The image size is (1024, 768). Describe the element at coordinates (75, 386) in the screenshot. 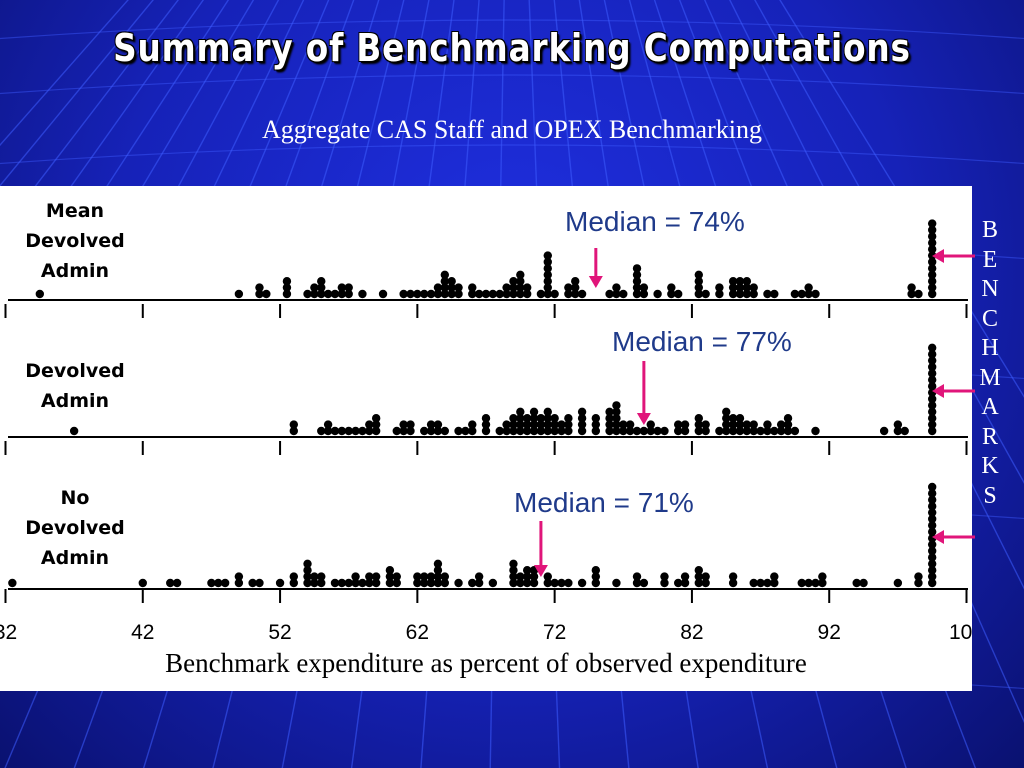

I see `row-label-devolved-admin: Devolved Admin` at that location.